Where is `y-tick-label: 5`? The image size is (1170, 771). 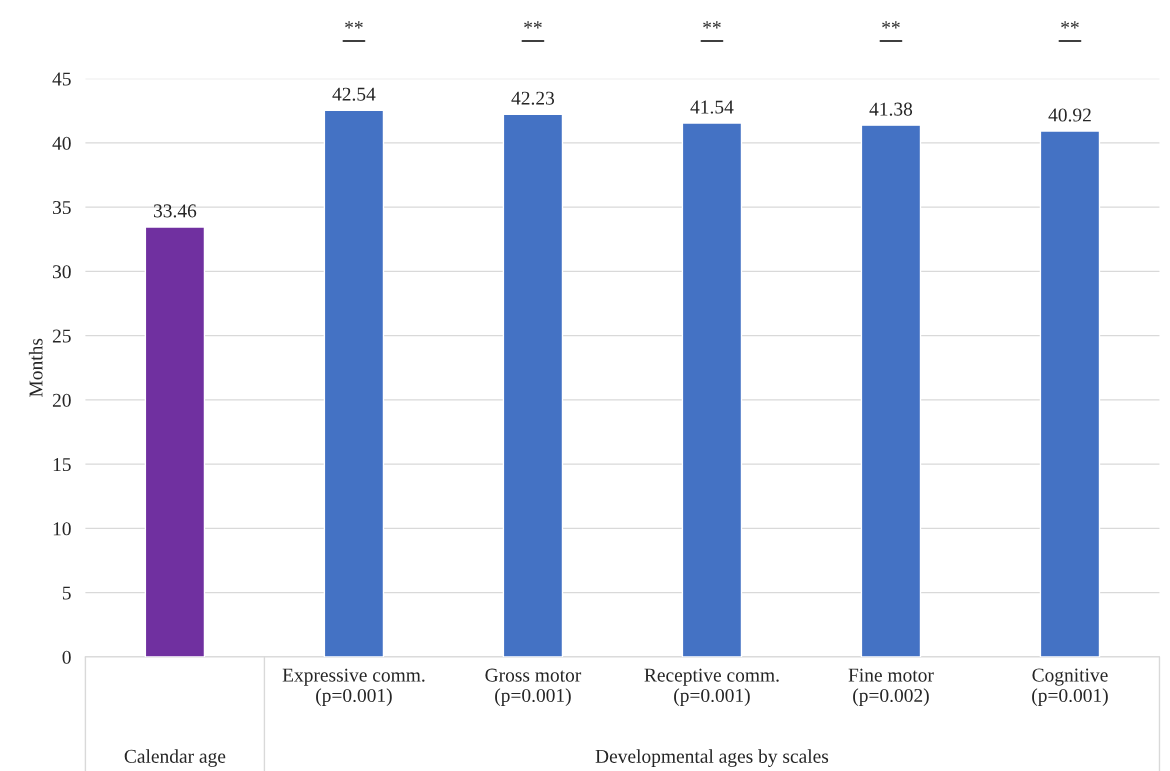
y-tick-label: 5 is located at coordinates (66, 593).